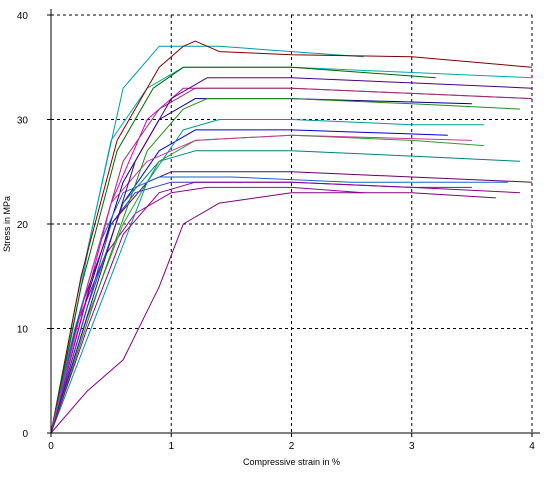 The image size is (552, 479). What do you see at coordinates (291, 462) in the screenshot?
I see `x-axis-label: Compressive strain in %` at bounding box center [291, 462].